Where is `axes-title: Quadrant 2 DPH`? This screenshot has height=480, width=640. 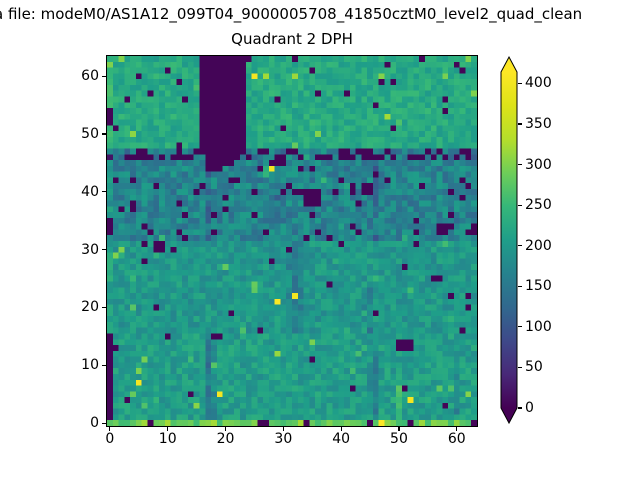
axes-title: Quadrant 2 DPH is located at coordinates (292, 39).